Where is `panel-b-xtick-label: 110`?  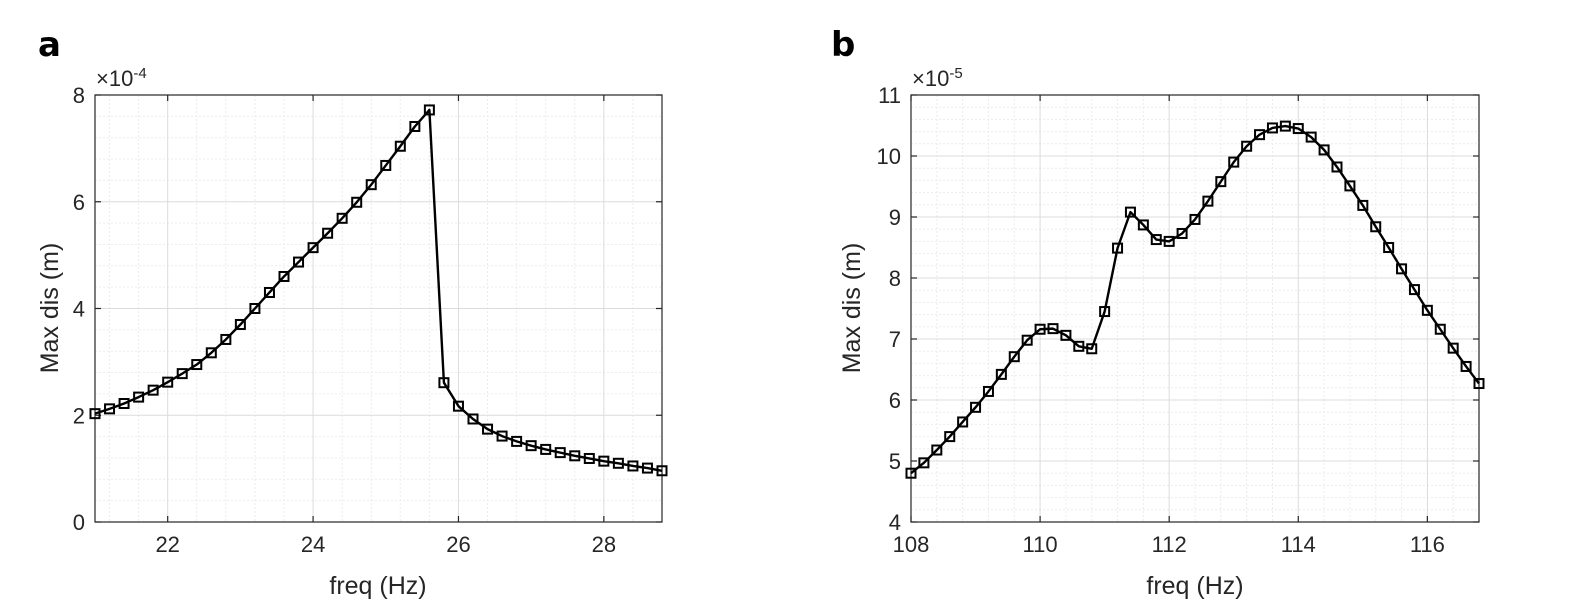 panel-b-xtick-label: 110 is located at coordinates (1040, 544).